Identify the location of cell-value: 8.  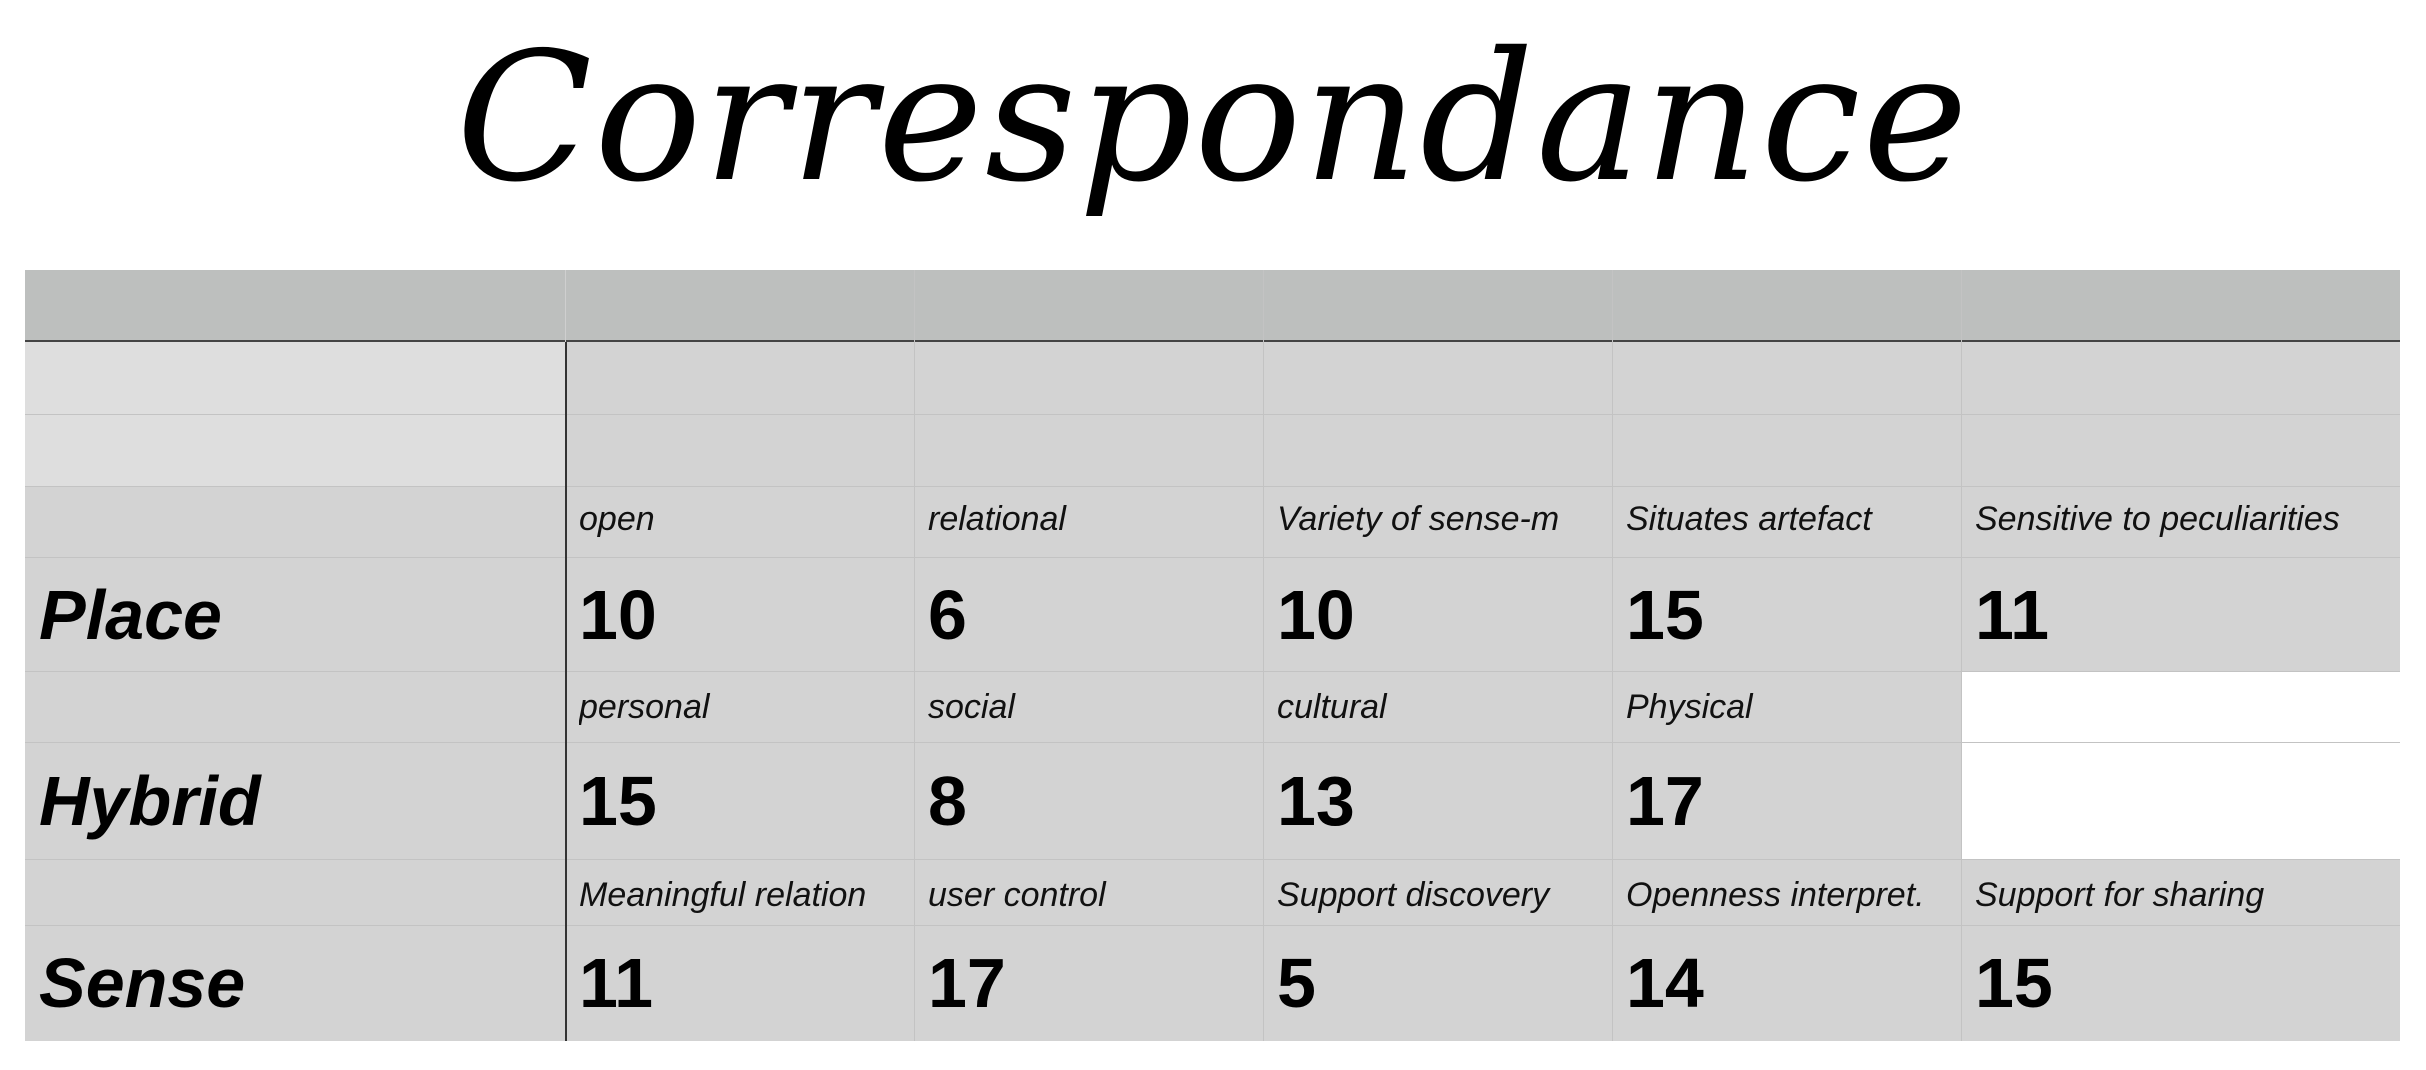
(947, 801).